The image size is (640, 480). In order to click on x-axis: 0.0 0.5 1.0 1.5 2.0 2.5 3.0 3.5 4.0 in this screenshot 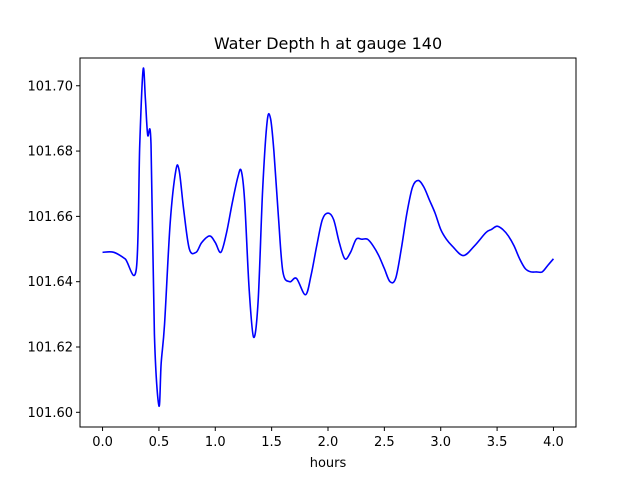, I will do `click(328, 438)`.